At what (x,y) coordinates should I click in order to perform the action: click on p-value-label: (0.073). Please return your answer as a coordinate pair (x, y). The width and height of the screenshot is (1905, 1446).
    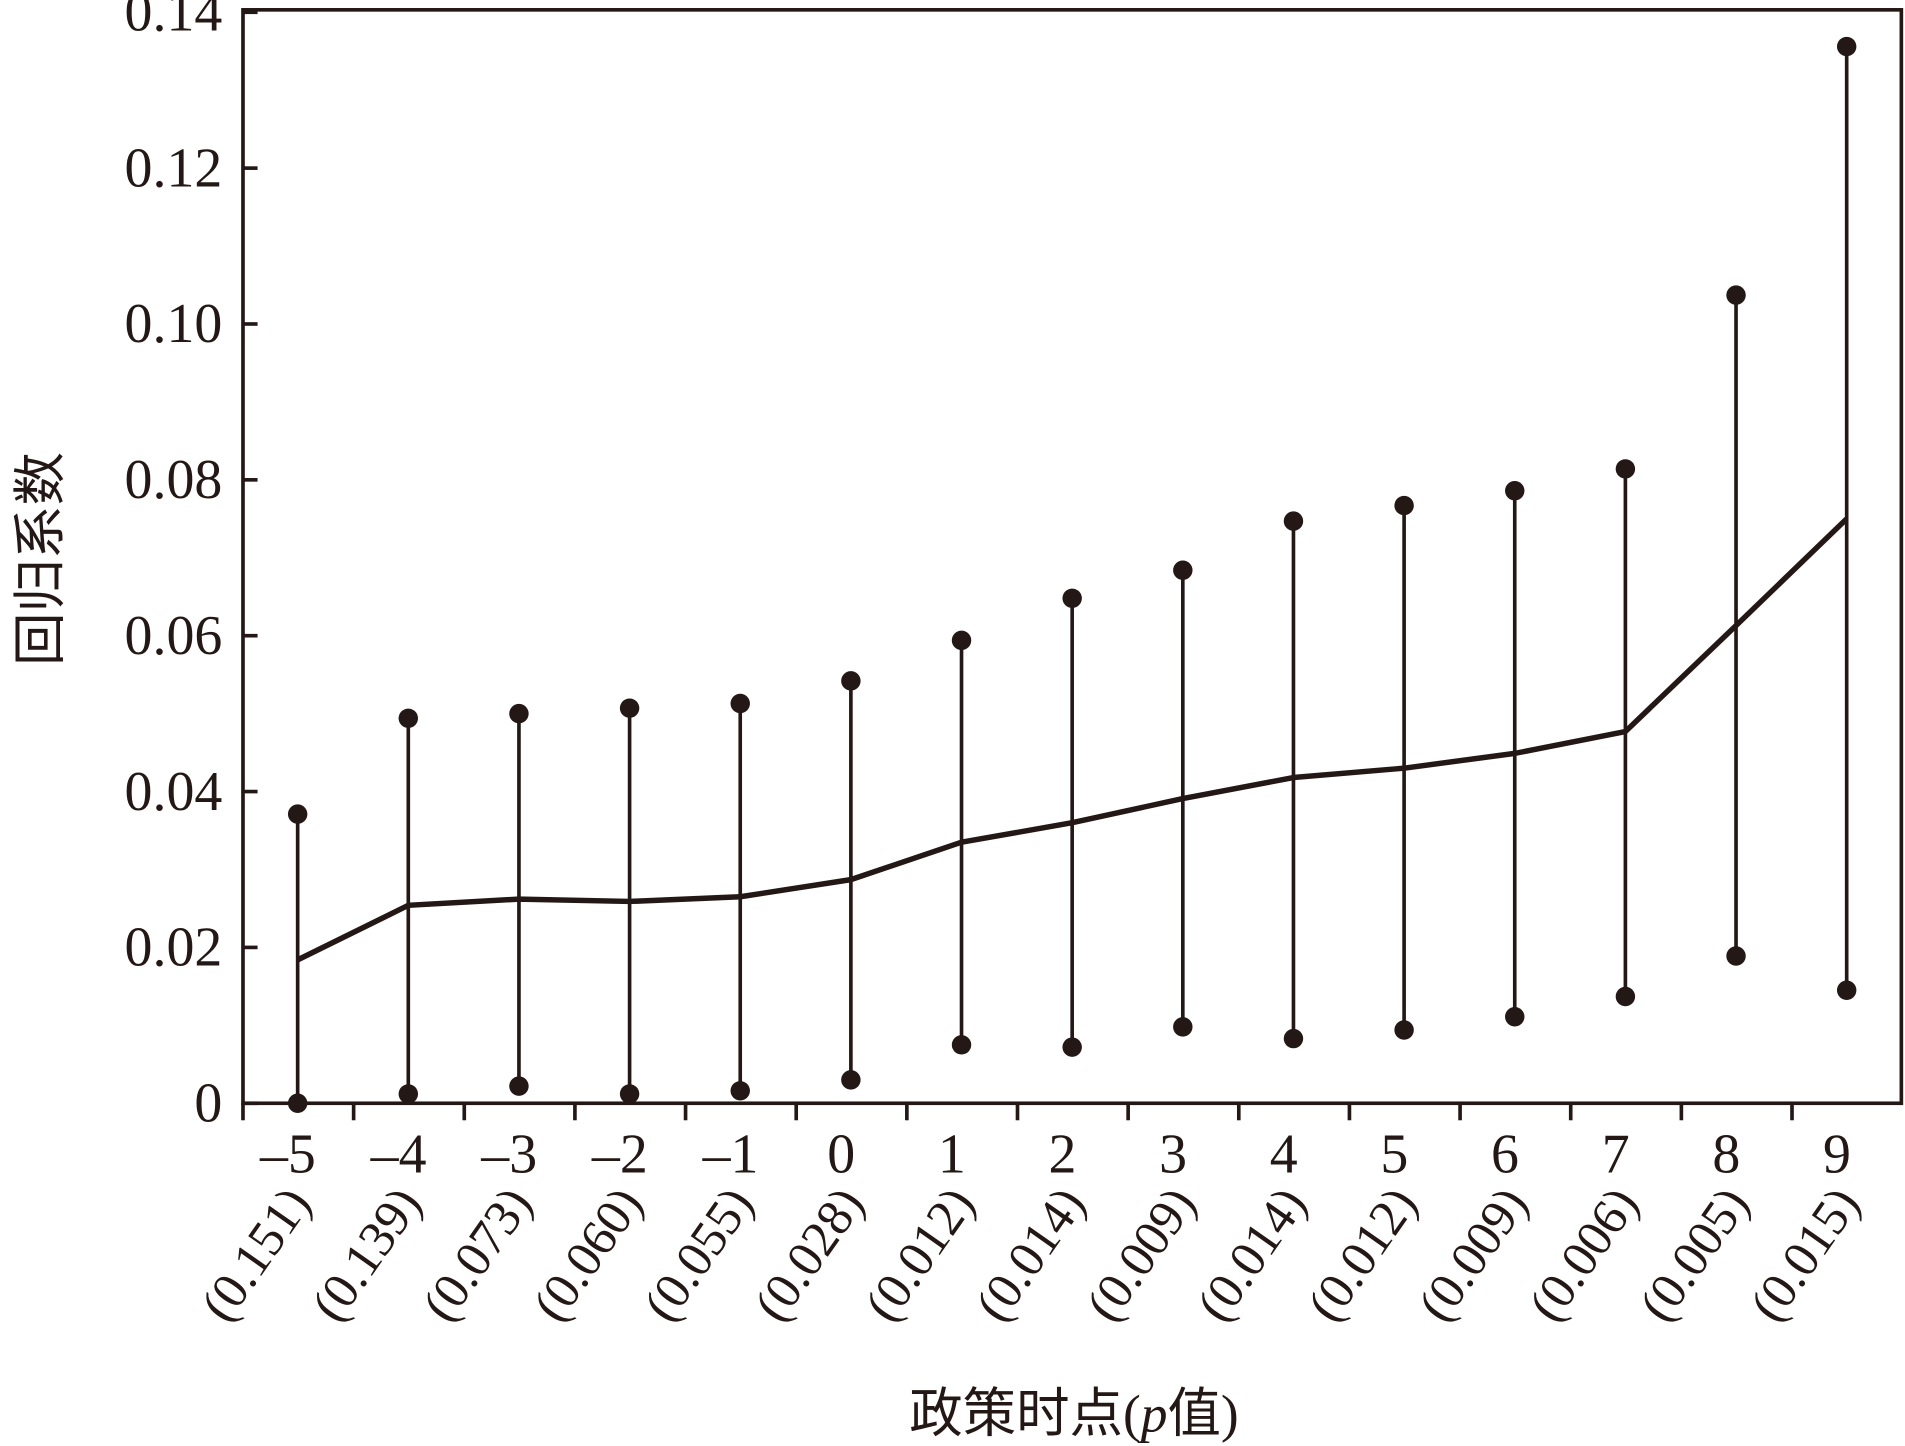
    Looking at the image, I should click on (477, 1255).